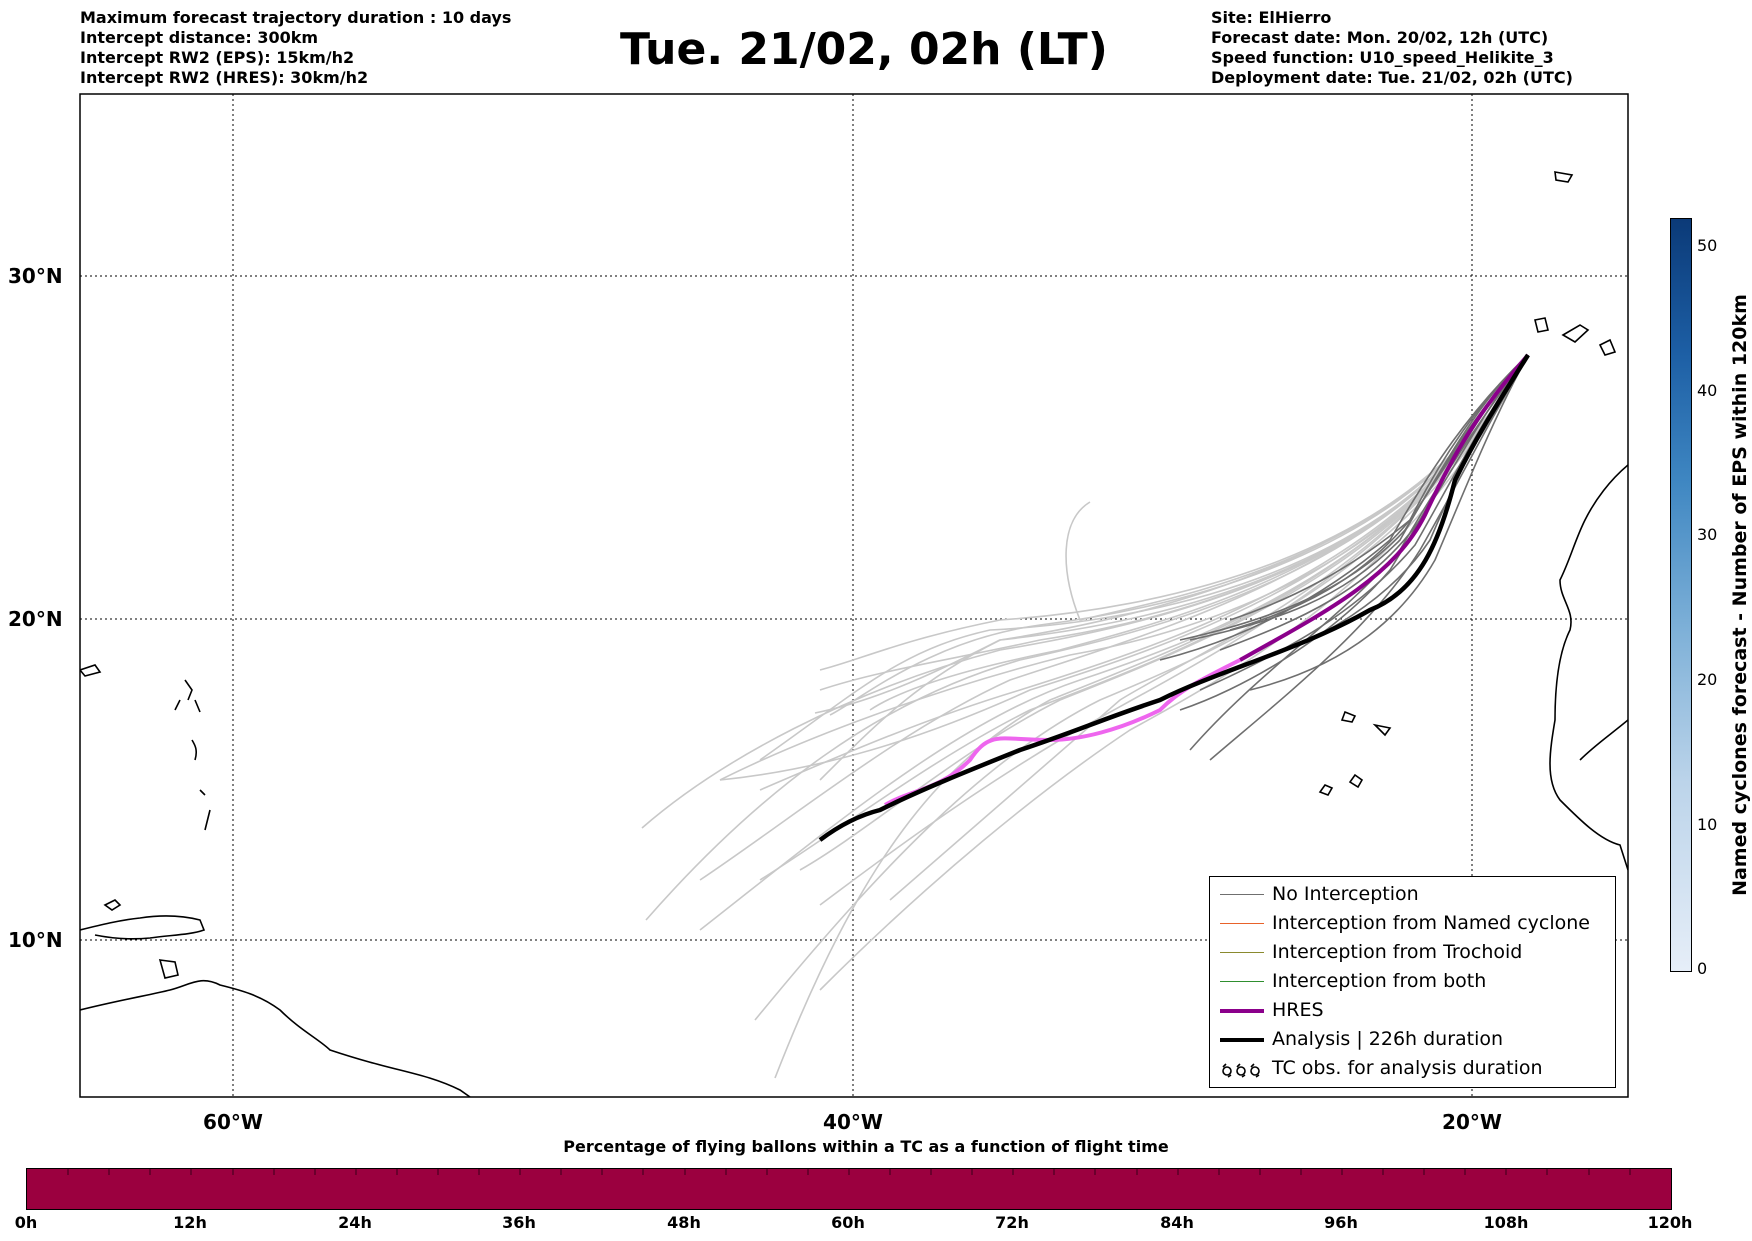  I want to click on bottom-tick-label: 108h, so click(1506, 1222).